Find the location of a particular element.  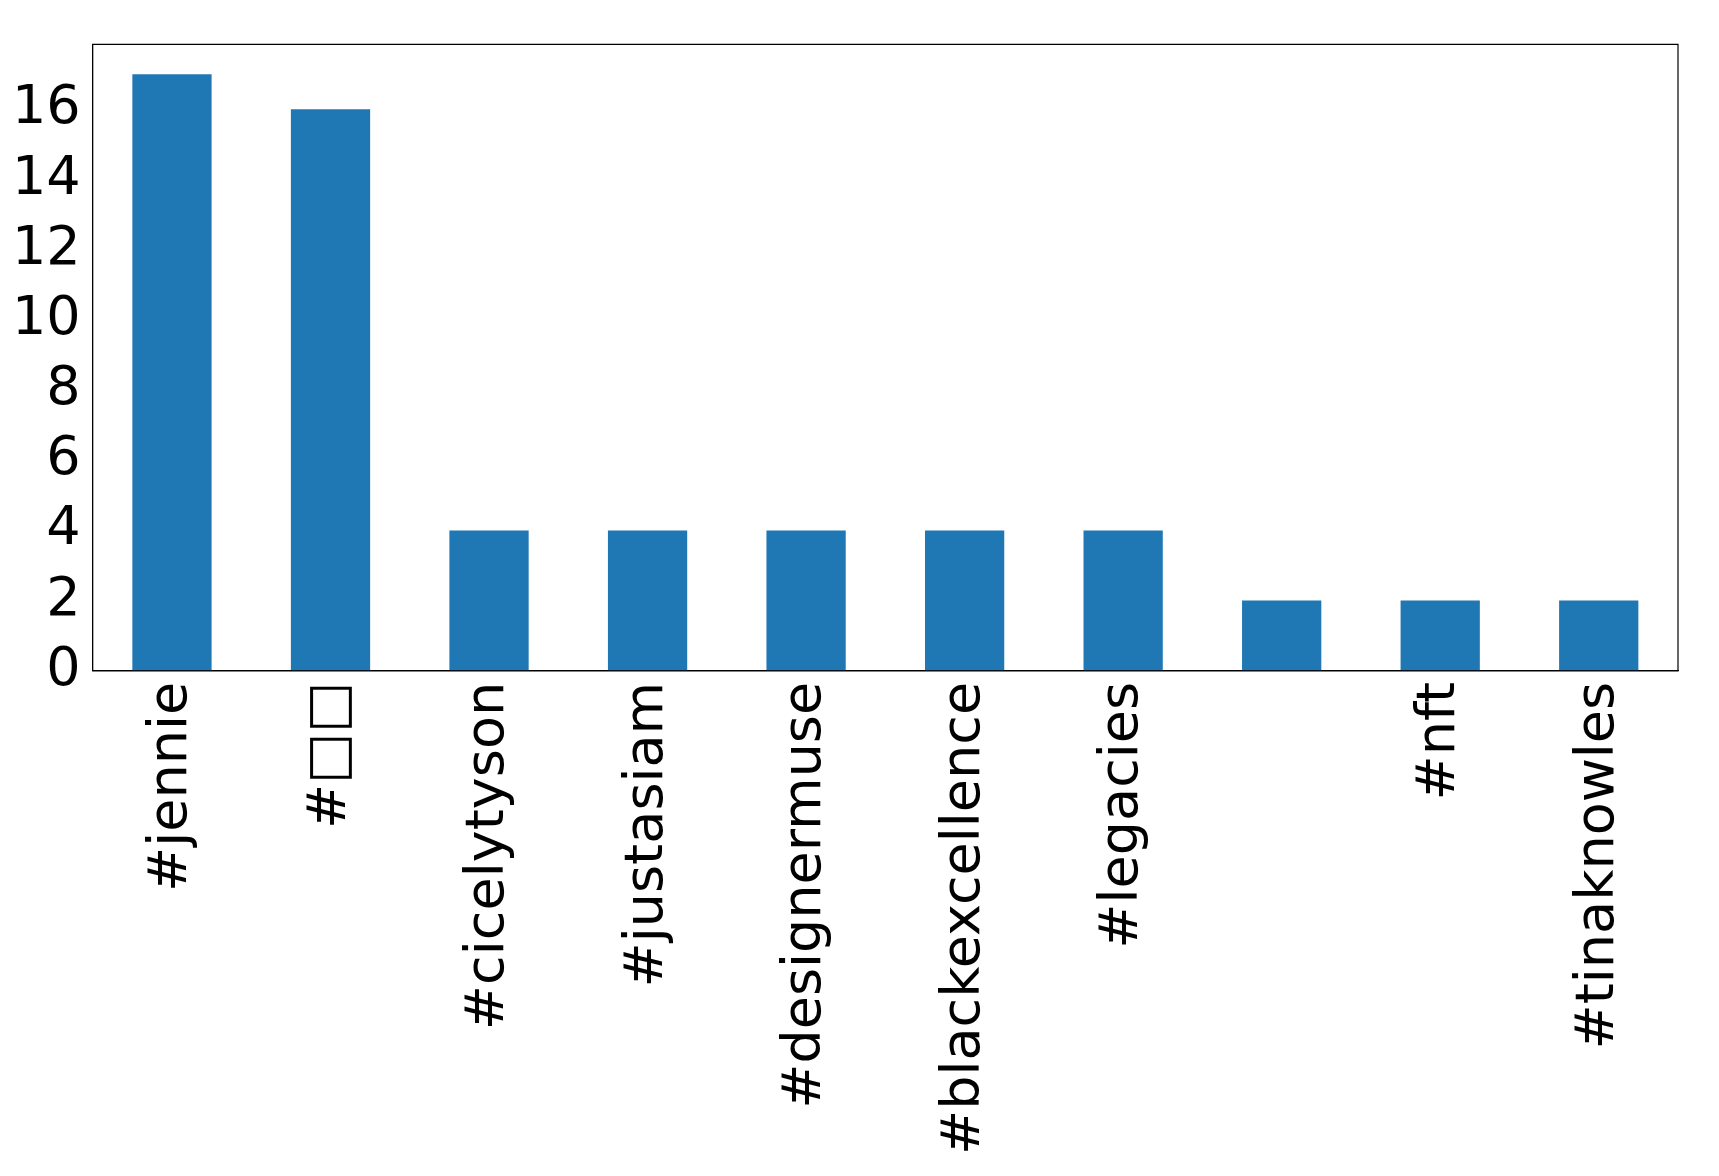

x-tick-label: #legacies is located at coordinates (1119, 815).